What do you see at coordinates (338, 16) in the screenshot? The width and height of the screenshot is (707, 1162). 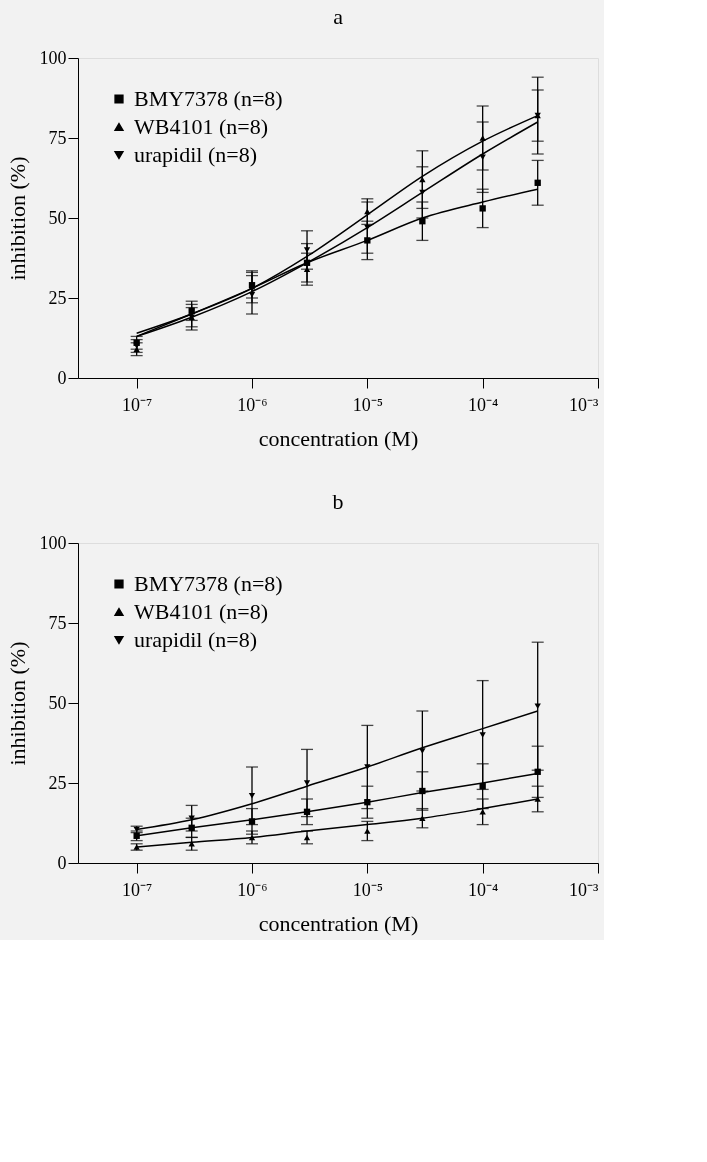 I see `chart-title: a` at bounding box center [338, 16].